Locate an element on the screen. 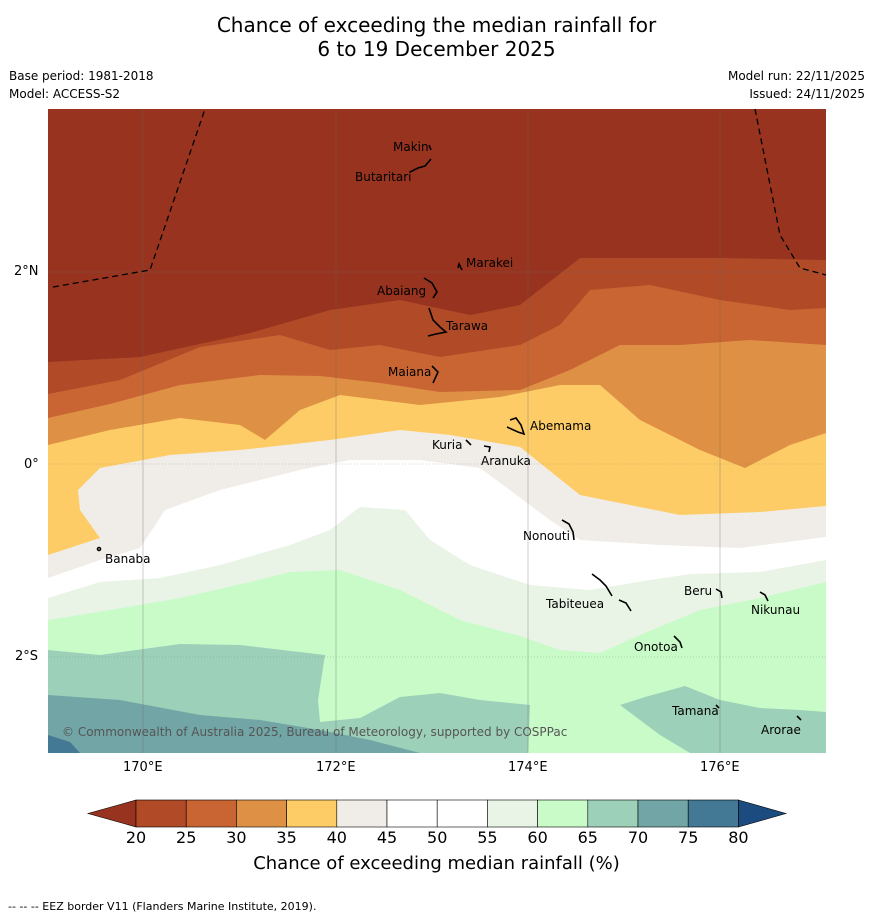 The height and width of the screenshot is (919, 873). y-tick-2n: 2°N is located at coordinates (26, 271).